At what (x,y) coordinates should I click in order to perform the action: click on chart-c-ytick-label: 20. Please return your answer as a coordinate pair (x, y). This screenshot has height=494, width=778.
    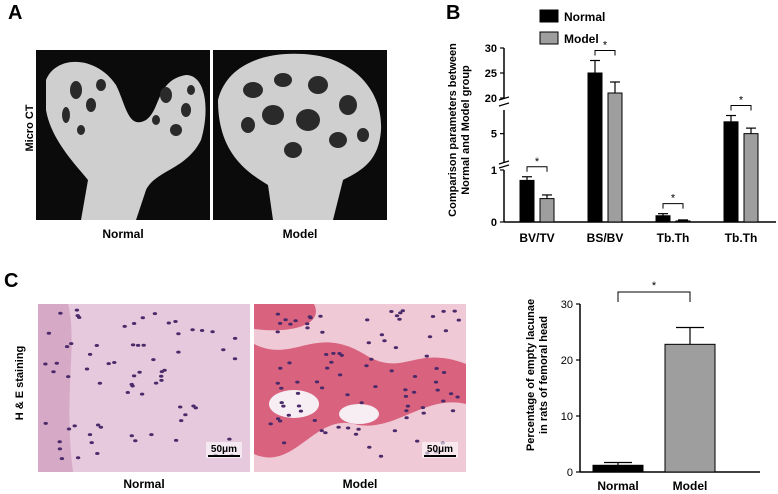
    Looking at the image, I should click on (567, 361).